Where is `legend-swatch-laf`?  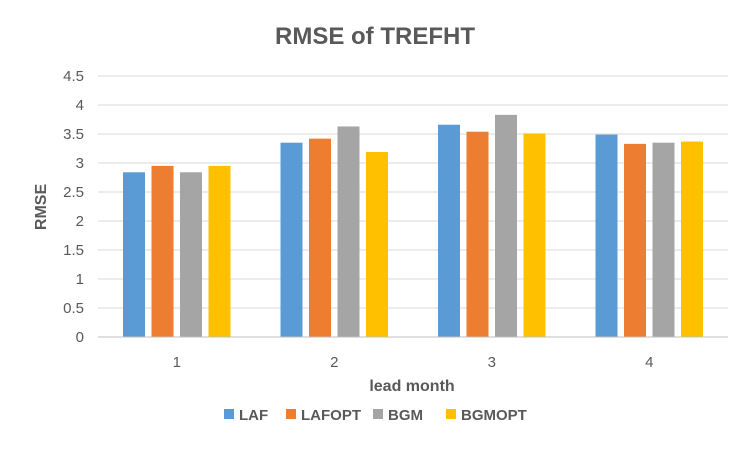
legend-swatch-laf is located at coordinates (229, 414).